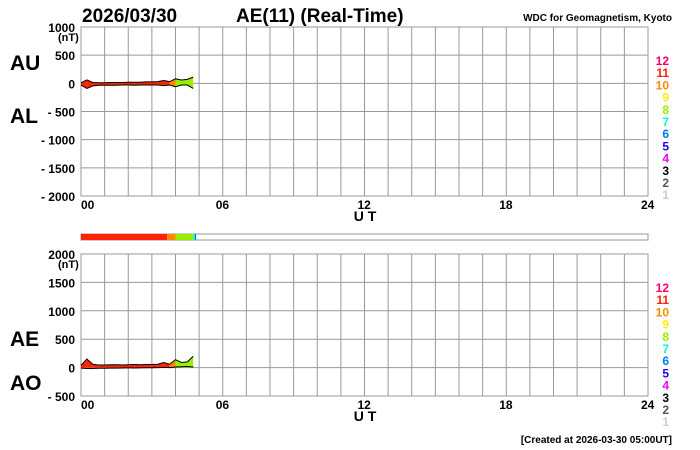  Describe the element at coordinates (58, 197) in the screenshot. I see `y-tick-label: - 2000` at that location.